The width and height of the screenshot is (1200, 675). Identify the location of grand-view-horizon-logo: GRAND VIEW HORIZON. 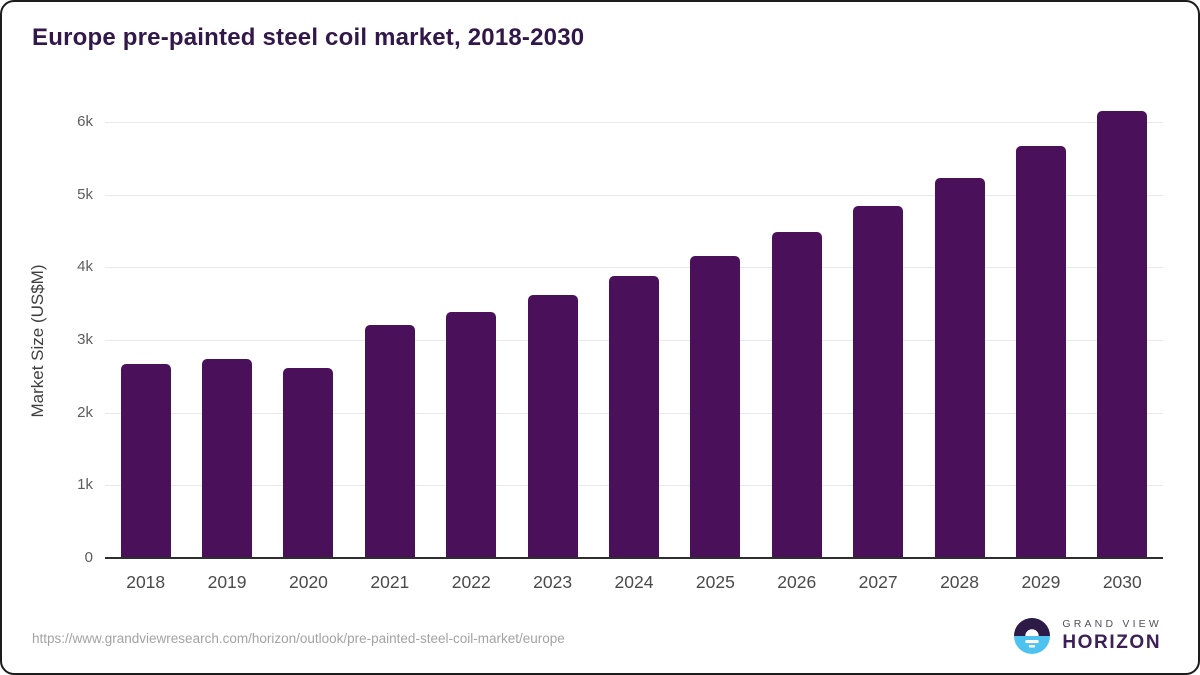
(1088, 636).